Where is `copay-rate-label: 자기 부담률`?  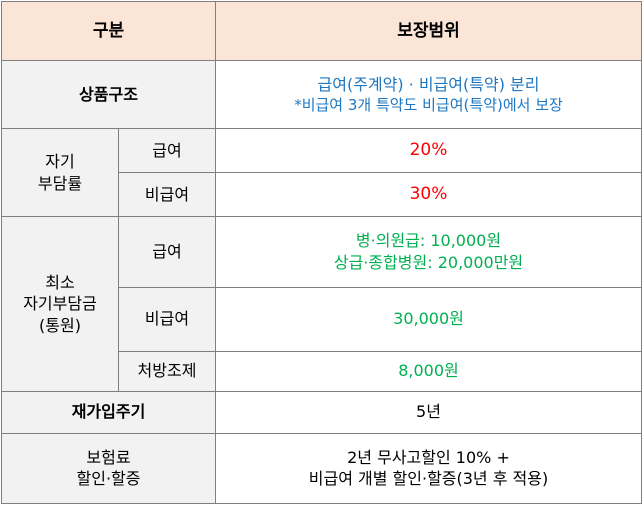 copay-rate-label: 자기 부담률 is located at coordinates (60, 173).